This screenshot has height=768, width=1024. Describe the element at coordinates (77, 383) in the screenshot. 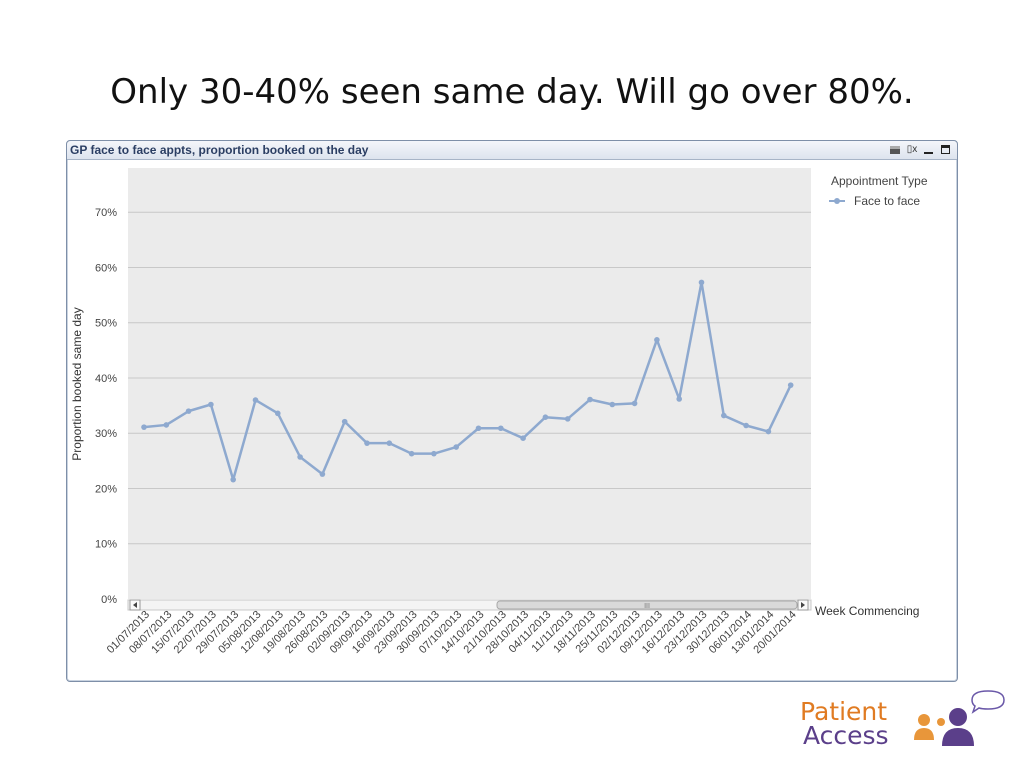

I see `y-axis-label: Proportion booked same day` at that location.